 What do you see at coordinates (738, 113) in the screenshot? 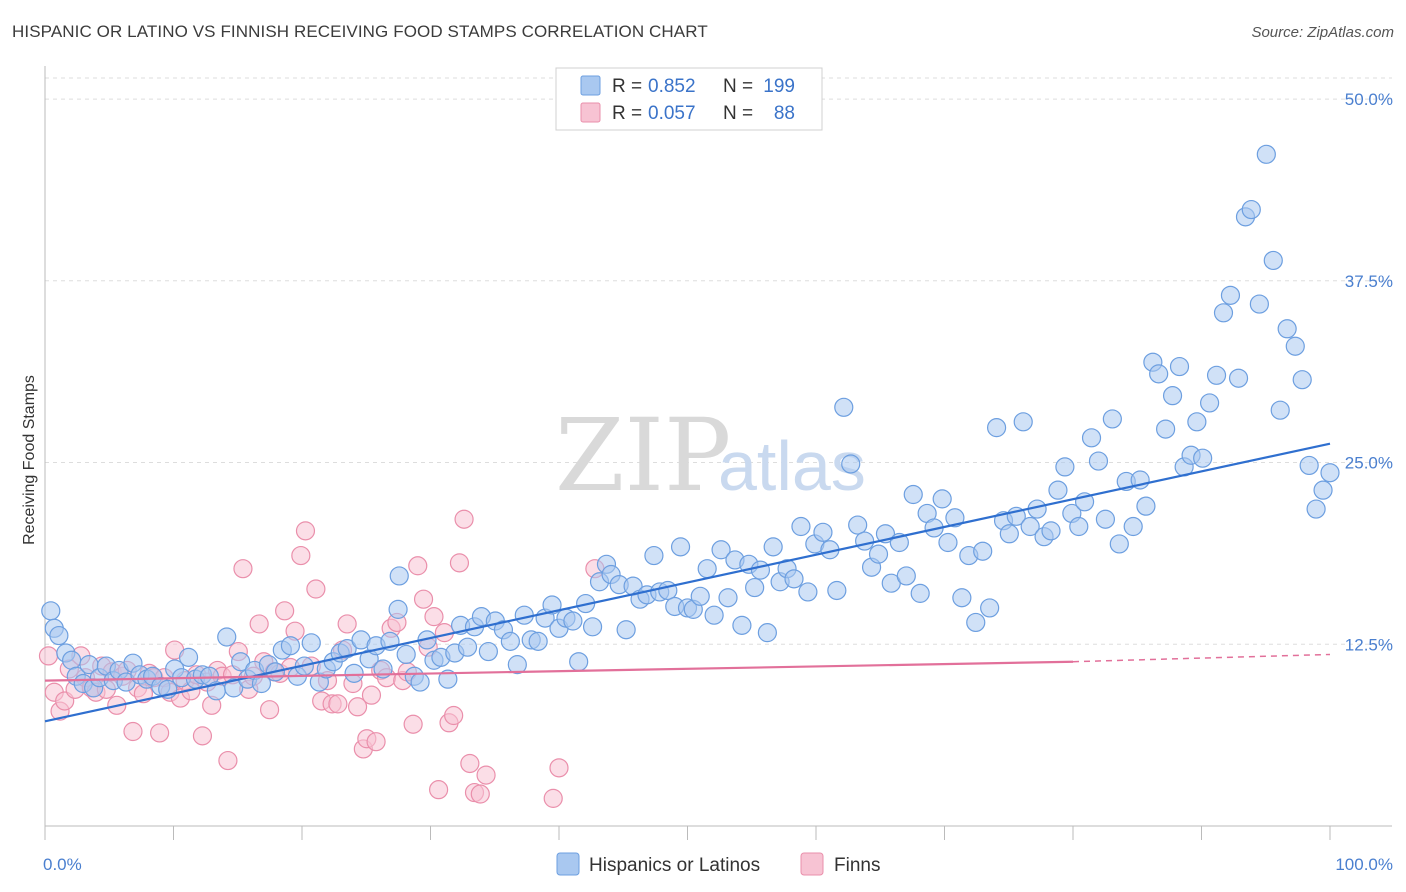
I see `legend-n-label-finns: N =` at bounding box center [738, 113].